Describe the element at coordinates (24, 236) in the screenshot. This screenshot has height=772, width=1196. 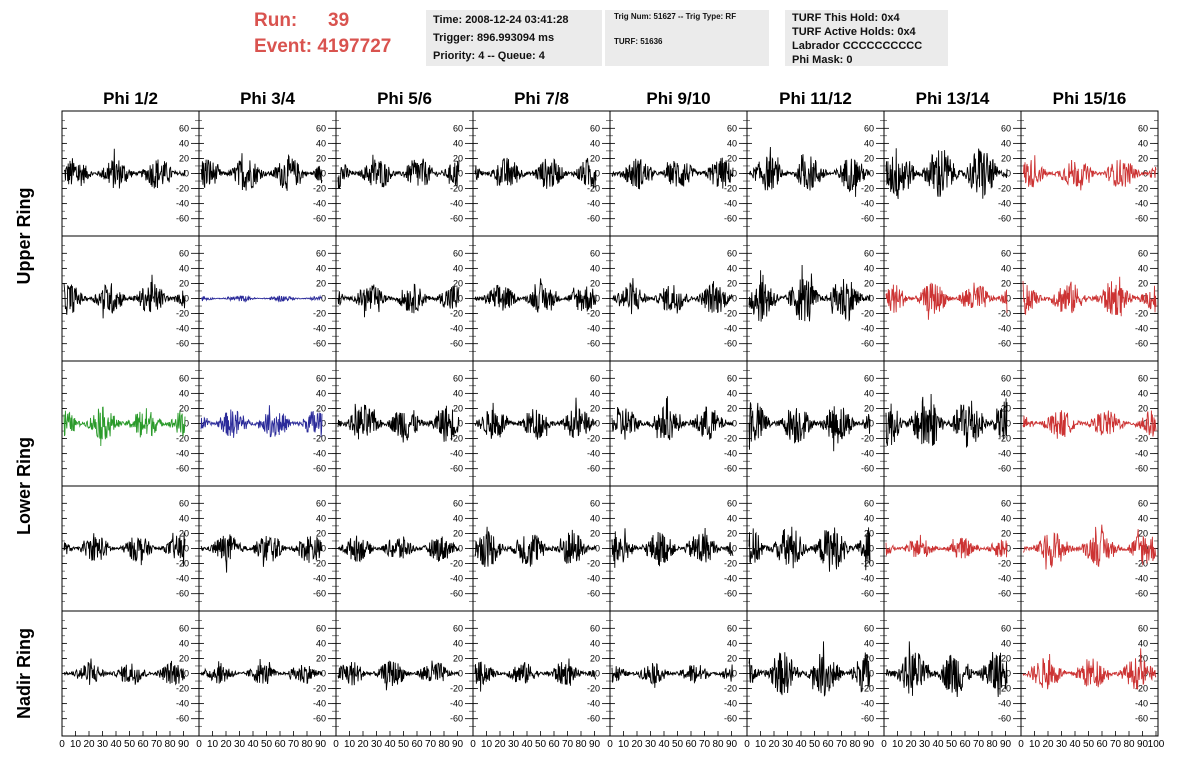
I see `ring-label: Upper Ring` at that location.